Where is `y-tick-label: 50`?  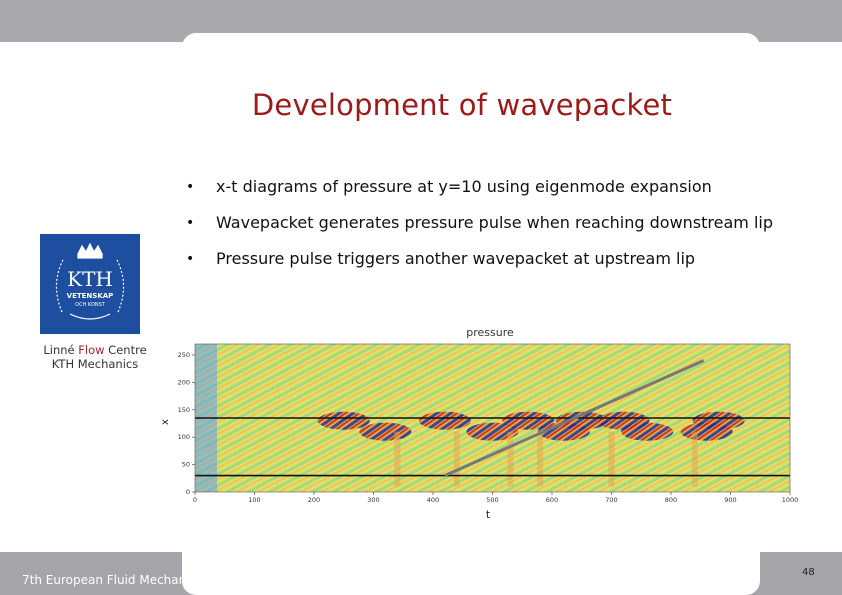 y-tick-label: 50 is located at coordinates (186, 465).